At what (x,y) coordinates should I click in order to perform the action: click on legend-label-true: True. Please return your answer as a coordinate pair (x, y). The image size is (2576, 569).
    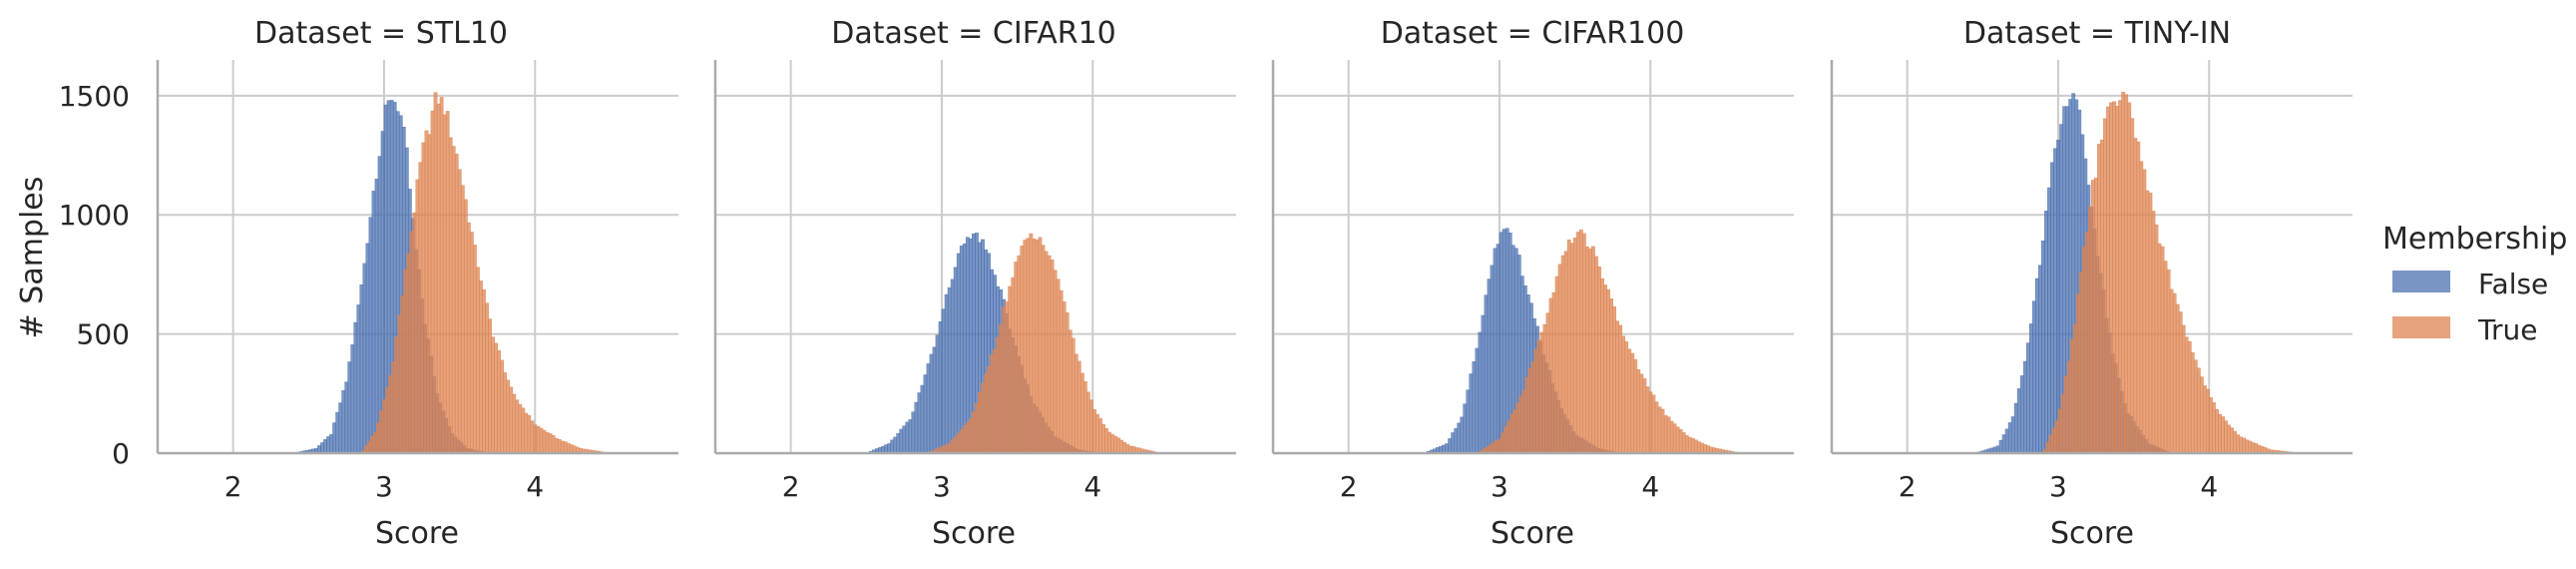
    Looking at the image, I should click on (2507, 329).